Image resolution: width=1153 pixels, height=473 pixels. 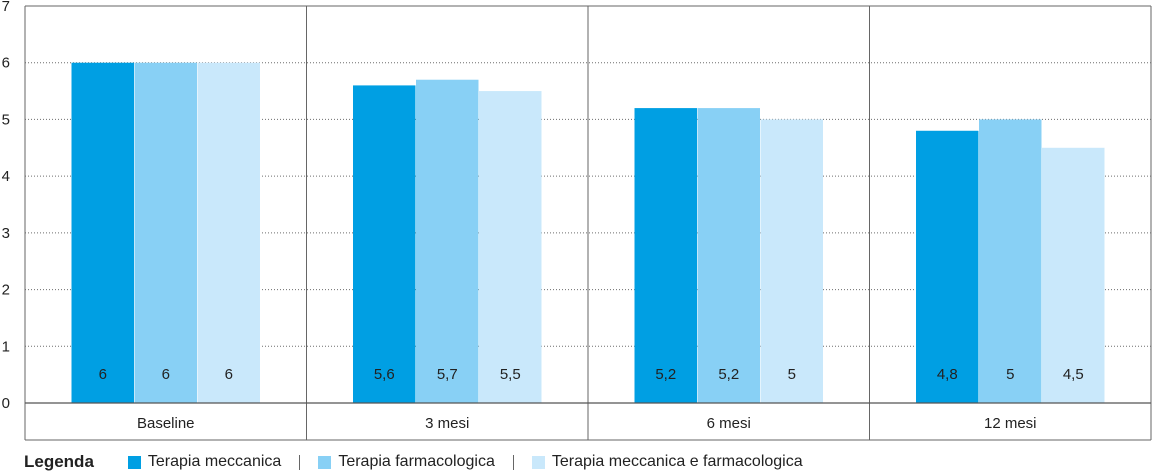 What do you see at coordinates (325, 462) in the screenshot?
I see `legend-swatch-farmacologica` at bounding box center [325, 462].